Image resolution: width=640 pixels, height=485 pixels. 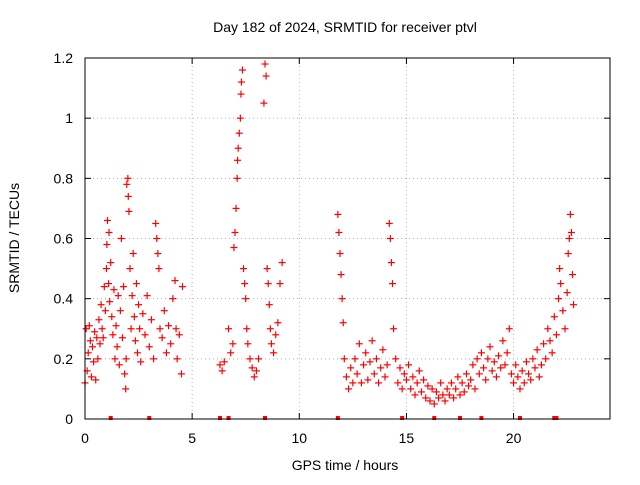 What do you see at coordinates (514, 438) in the screenshot?
I see `x-tick-label: 20` at bounding box center [514, 438].